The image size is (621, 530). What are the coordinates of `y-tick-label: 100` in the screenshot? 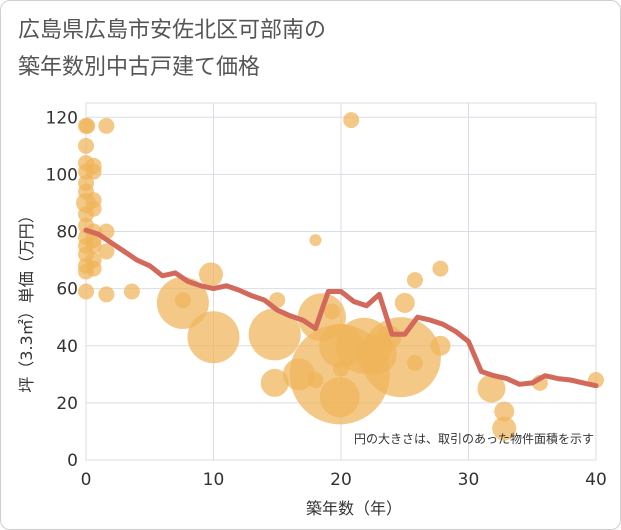 It's located at (62, 175).